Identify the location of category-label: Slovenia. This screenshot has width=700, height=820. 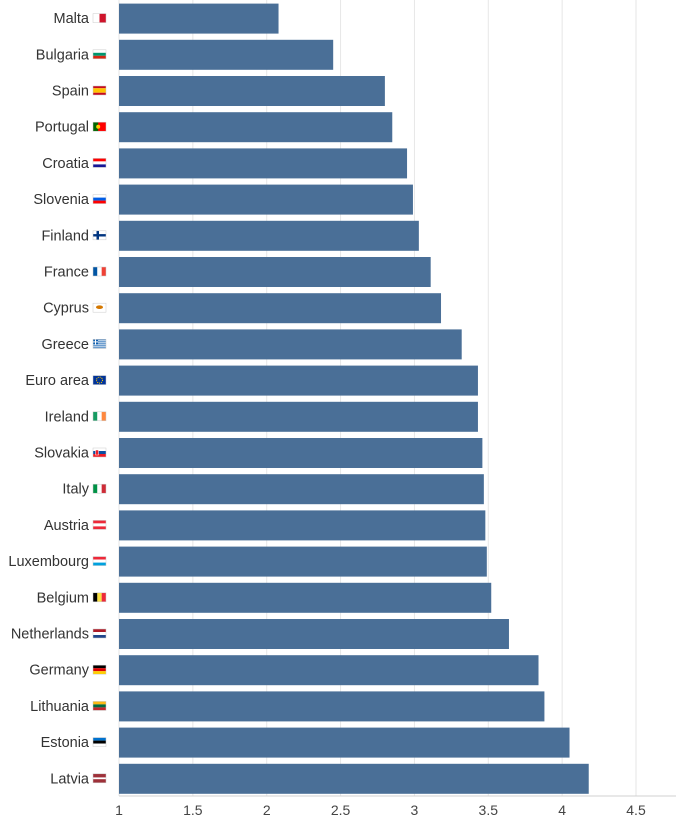
(61, 200).